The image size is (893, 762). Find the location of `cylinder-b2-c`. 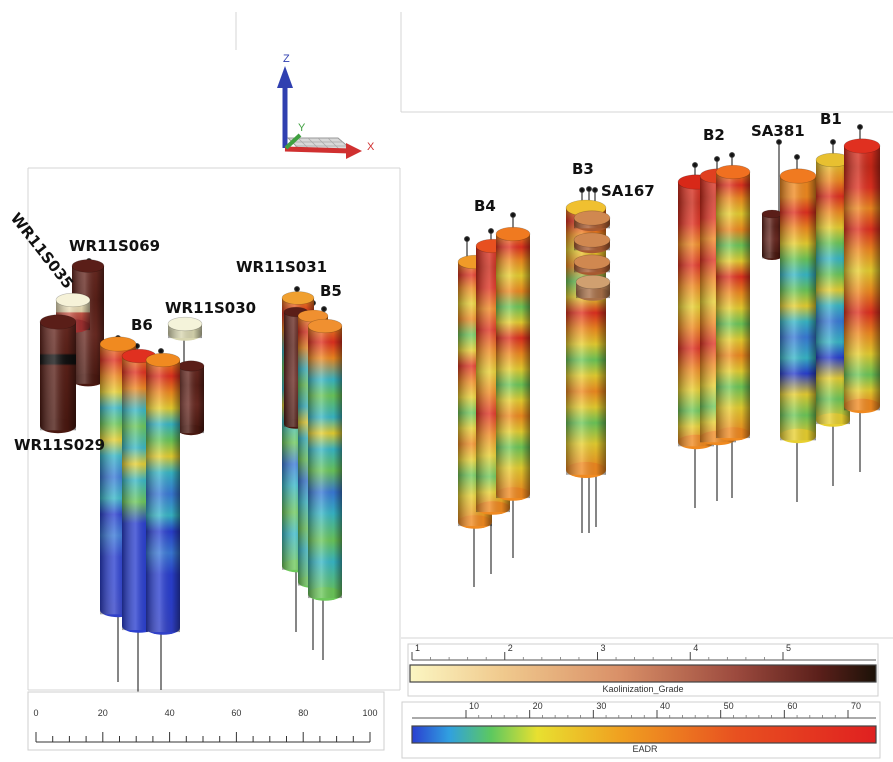

cylinder-b2-c is located at coordinates (733, 302).